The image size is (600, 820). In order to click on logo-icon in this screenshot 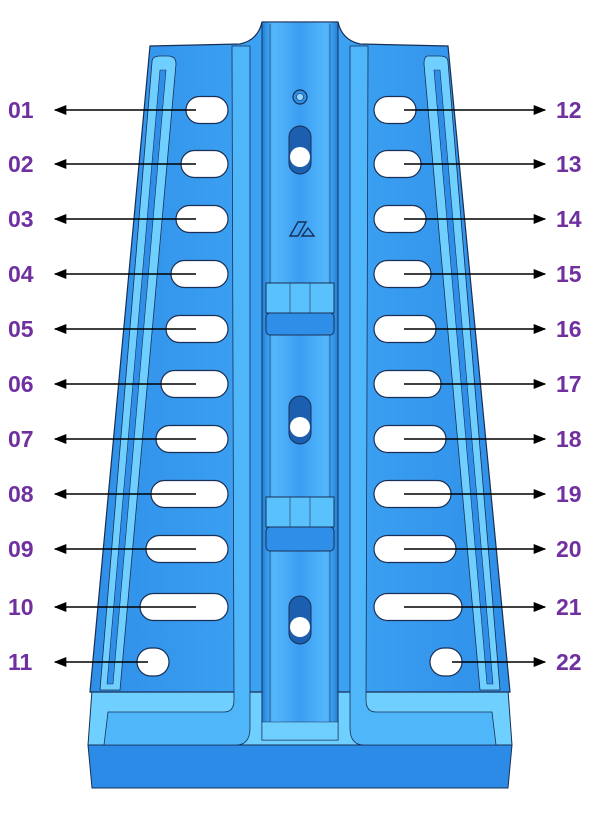, I will do `click(302, 229)`.